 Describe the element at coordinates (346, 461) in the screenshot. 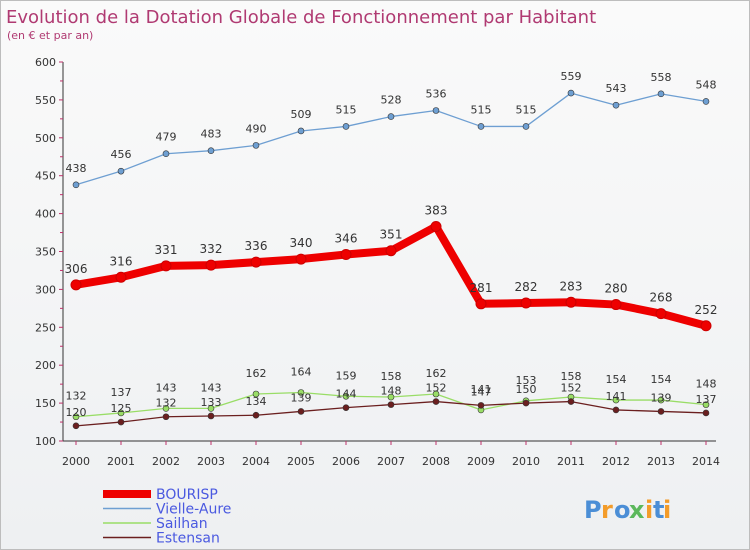

I see `x-tick-label: 2006` at that location.